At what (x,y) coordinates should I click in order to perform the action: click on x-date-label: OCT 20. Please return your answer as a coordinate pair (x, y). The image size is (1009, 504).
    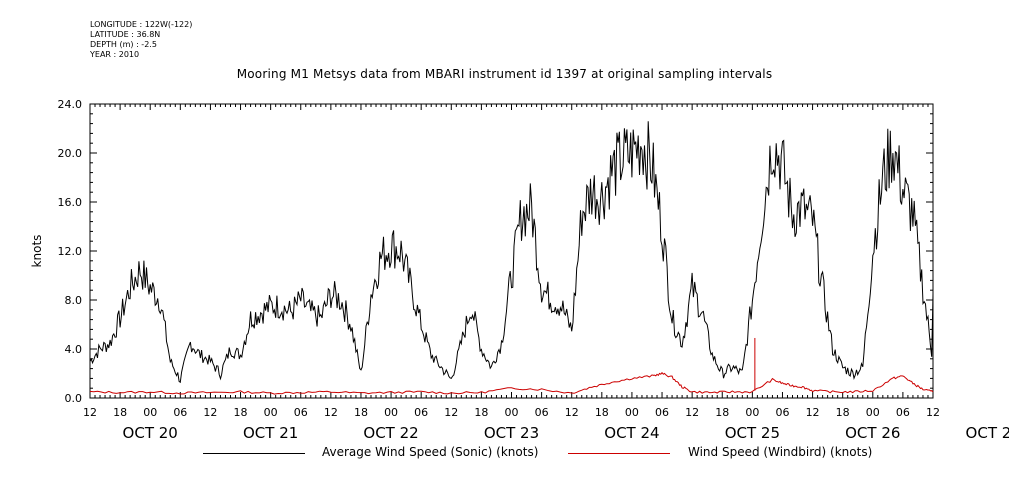
    Looking at the image, I should click on (150, 433).